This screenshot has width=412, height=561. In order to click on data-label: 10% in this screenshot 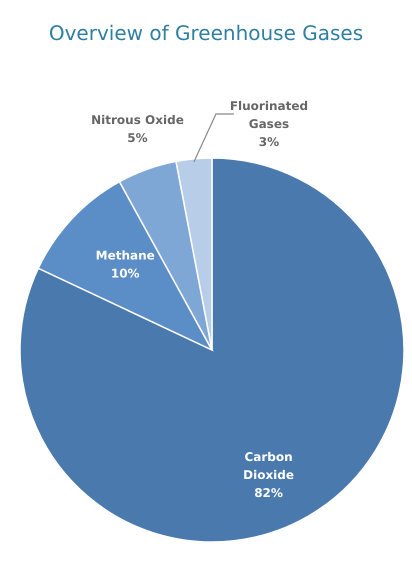, I will do `click(125, 273)`.